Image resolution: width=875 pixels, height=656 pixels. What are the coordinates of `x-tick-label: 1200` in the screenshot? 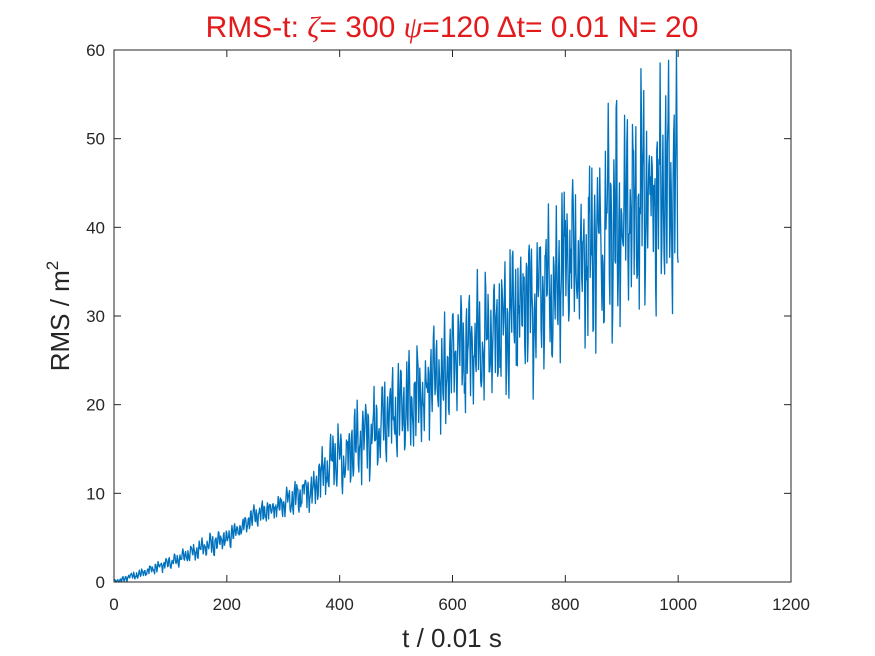 It's located at (791, 604).